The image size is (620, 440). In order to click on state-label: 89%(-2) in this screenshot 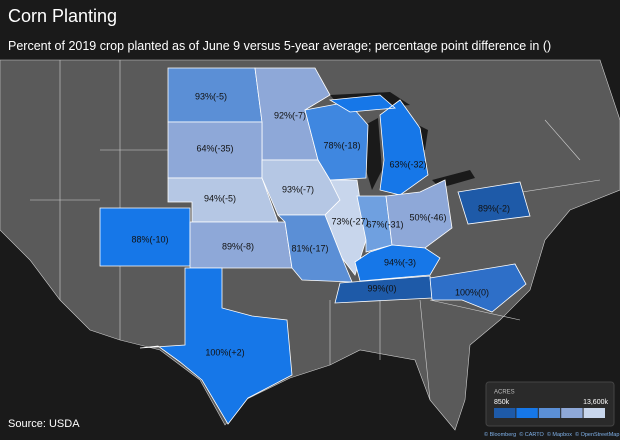, I will do `click(494, 208)`.